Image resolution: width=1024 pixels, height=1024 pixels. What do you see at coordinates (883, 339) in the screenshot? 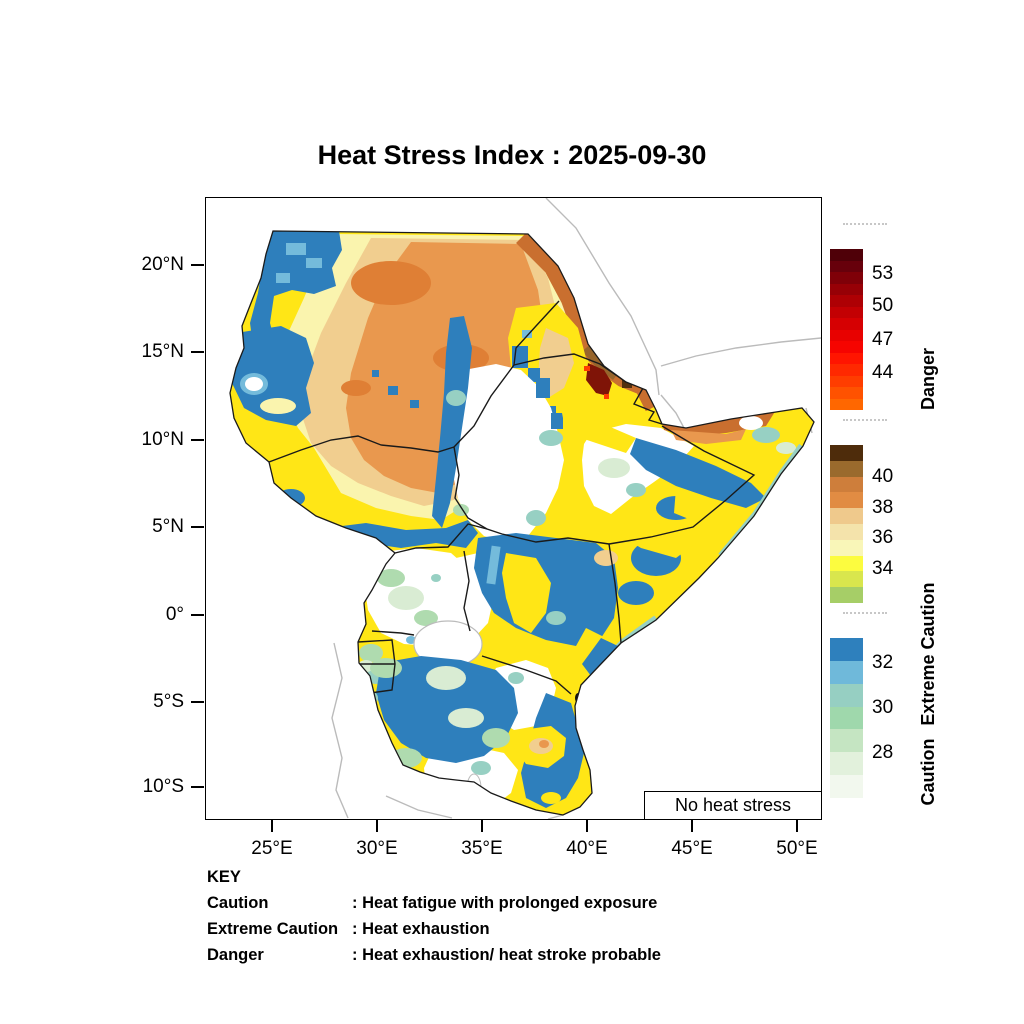
I see `legend-tick-label: 47` at bounding box center [883, 339].